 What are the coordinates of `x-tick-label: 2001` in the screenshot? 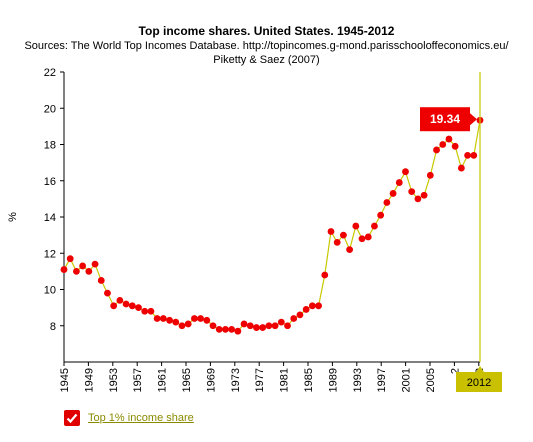 It's located at (407, 380).